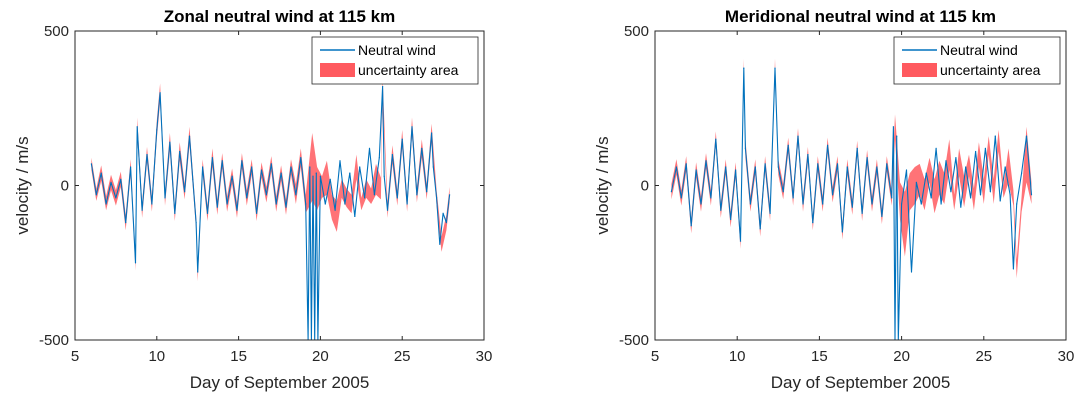 The image size is (1084, 395). What do you see at coordinates (395, 60) in the screenshot?
I see `legend-box` at bounding box center [395, 60].